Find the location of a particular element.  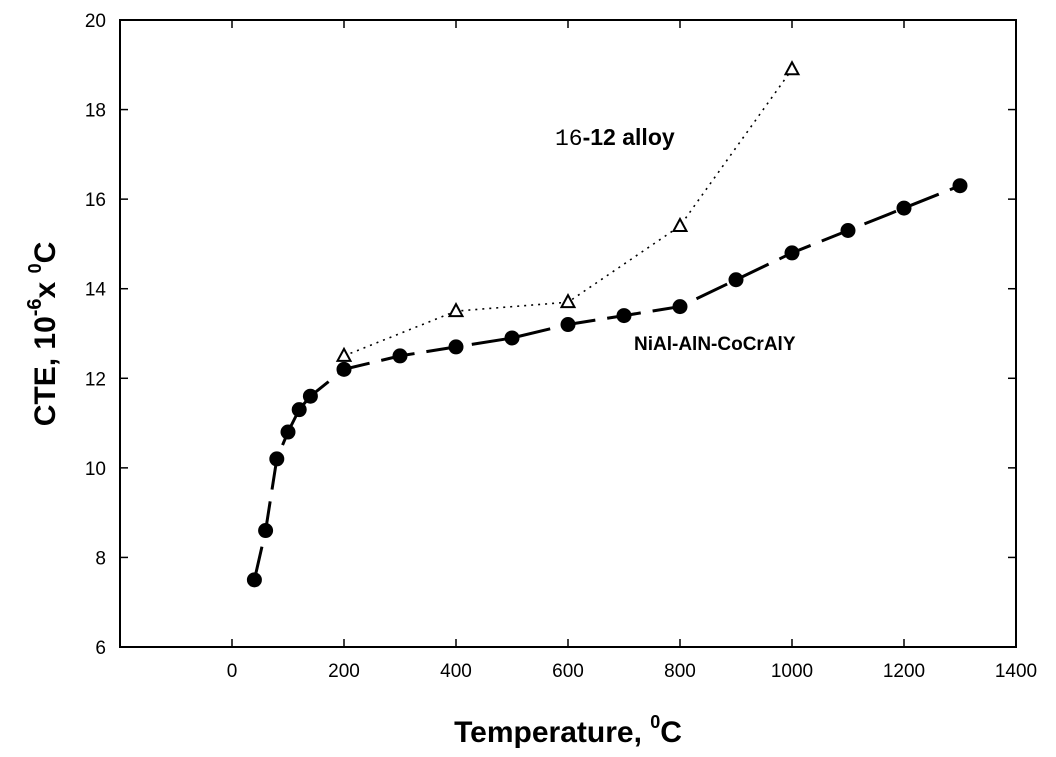

x-axis-title: Temperature, 0C is located at coordinates (568, 730).